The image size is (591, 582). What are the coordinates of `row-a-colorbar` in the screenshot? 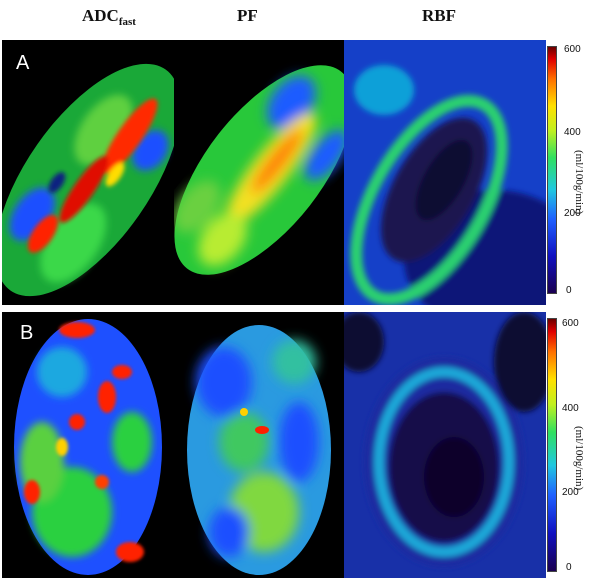 It's located at (552, 170).